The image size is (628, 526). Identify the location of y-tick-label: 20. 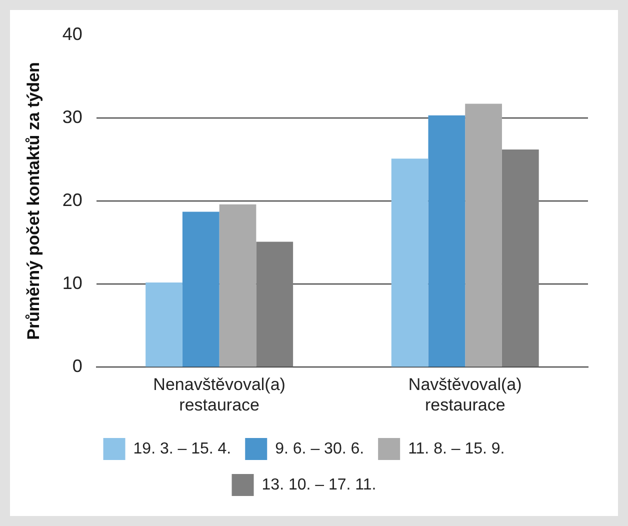
(72, 200).